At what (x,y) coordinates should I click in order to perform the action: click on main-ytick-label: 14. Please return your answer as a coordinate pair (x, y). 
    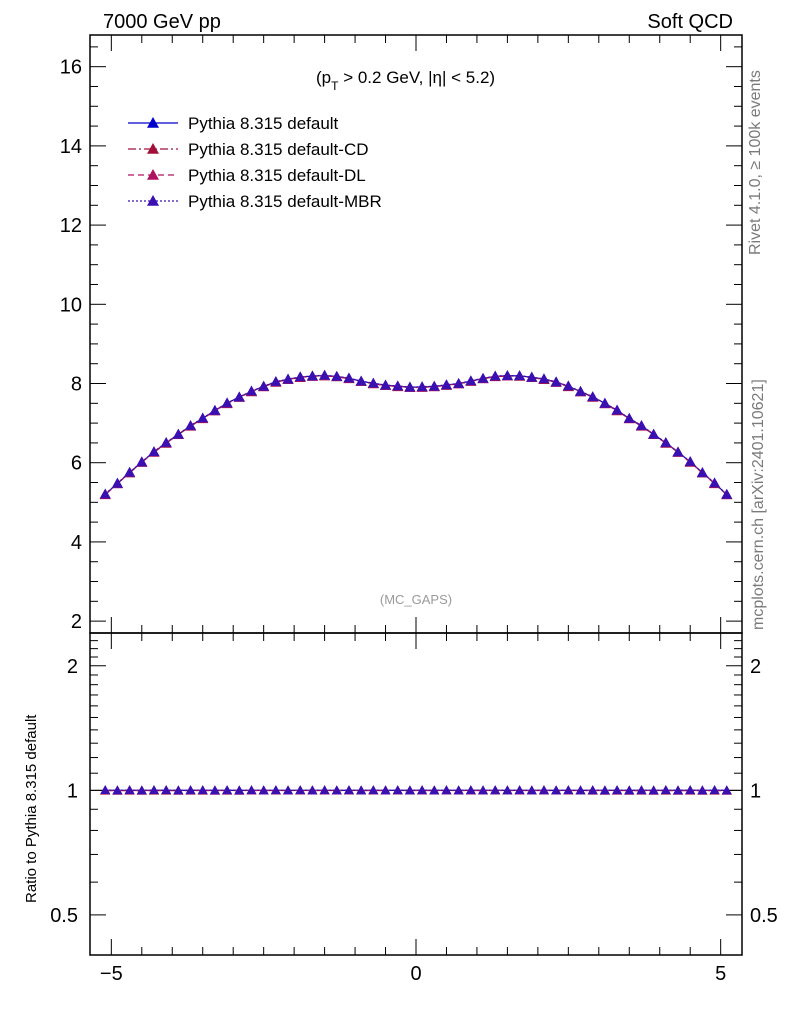
    Looking at the image, I should click on (71, 147).